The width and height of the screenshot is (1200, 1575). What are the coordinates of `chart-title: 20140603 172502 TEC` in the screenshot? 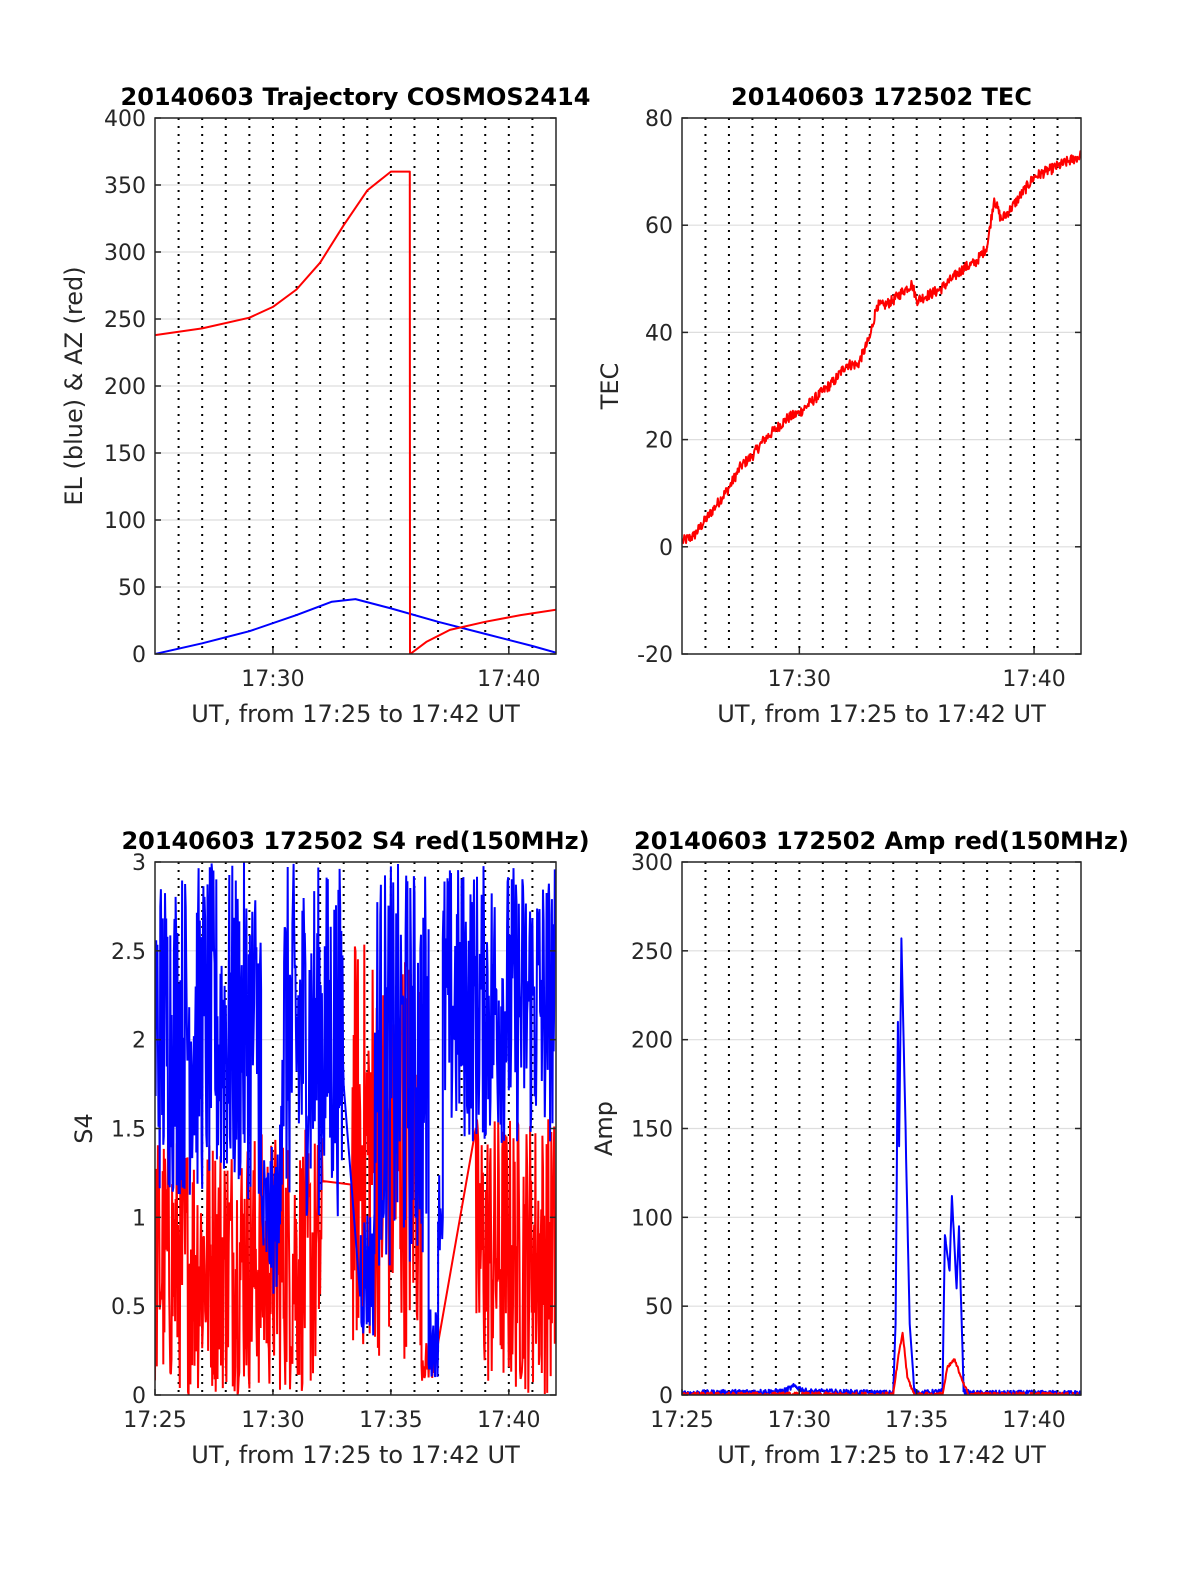 It's located at (881, 97).